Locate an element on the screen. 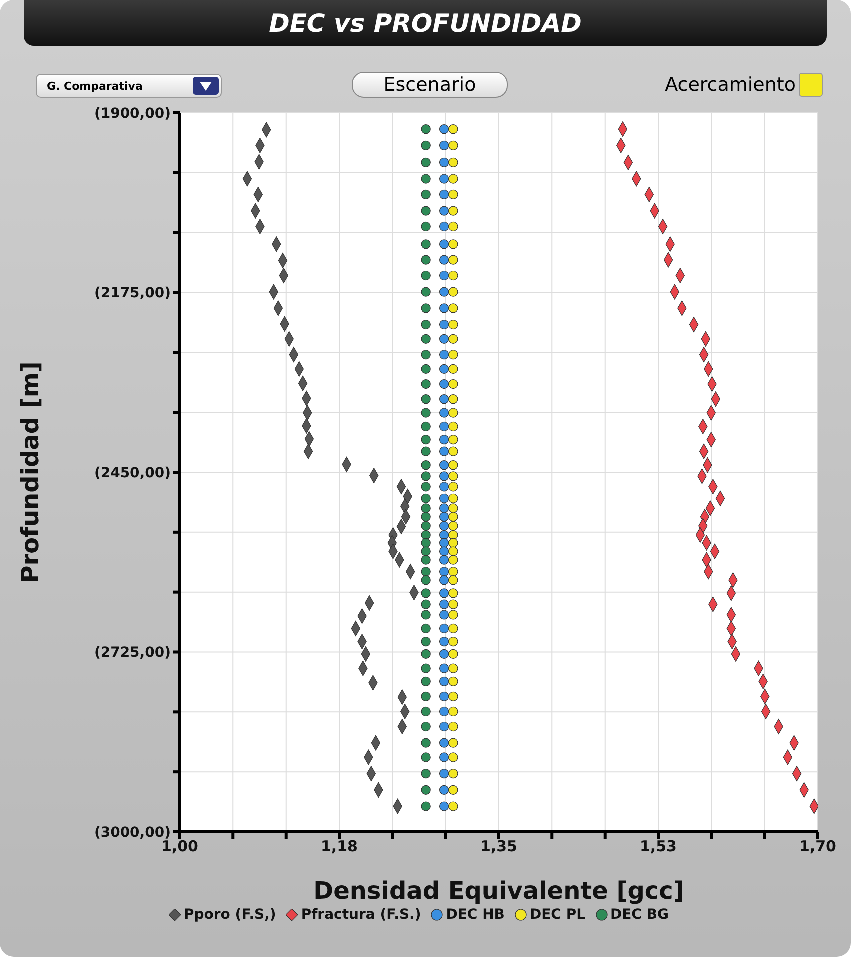 The width and height of the screenshot is (851, 957). button: Escenario is located at coordinates (430, 85).